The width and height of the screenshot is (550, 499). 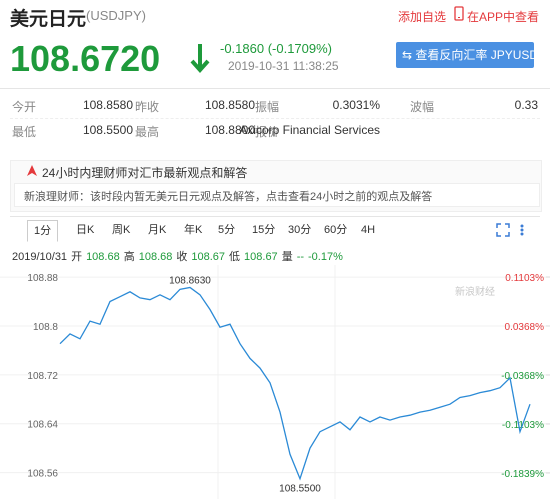 What do you see at coordinates (300, 230) in the screenshot?
I see `tab: 30分` at bounding box center [300, 230].